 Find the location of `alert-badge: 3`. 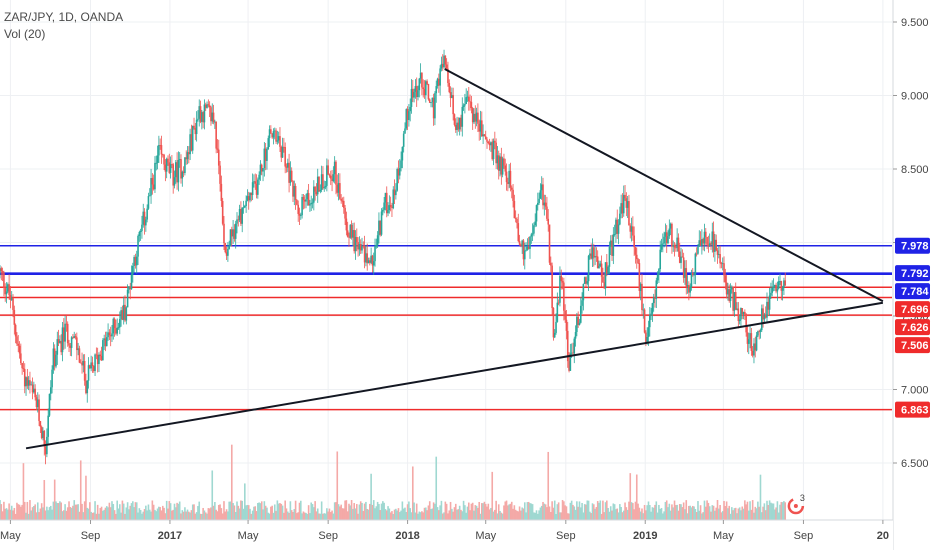

alert-badge: 3 is located at coordinates (796, 504).